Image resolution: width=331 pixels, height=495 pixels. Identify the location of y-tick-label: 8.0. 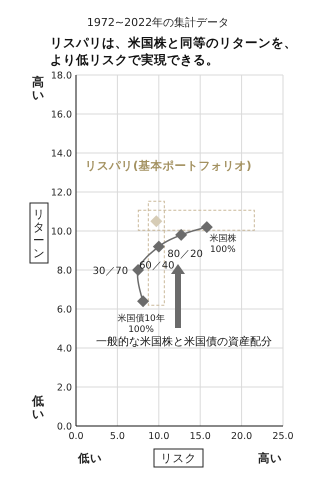
(64, 271).